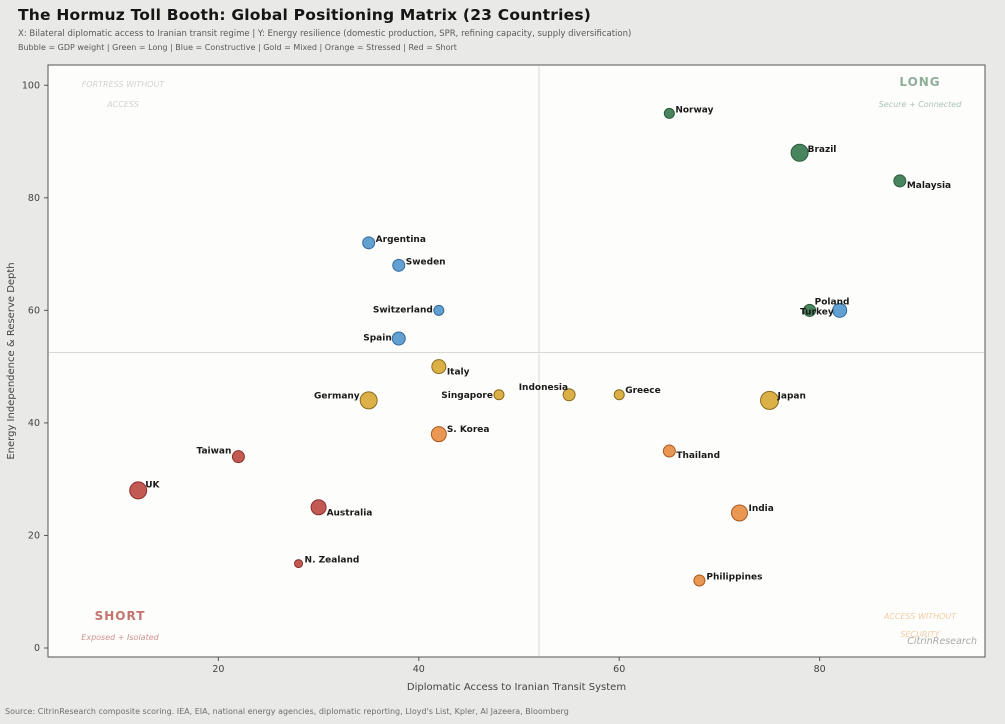 The width and height of the screenshot is (1005, 724). I want to click on bubble-argentina, so click(369, 243).